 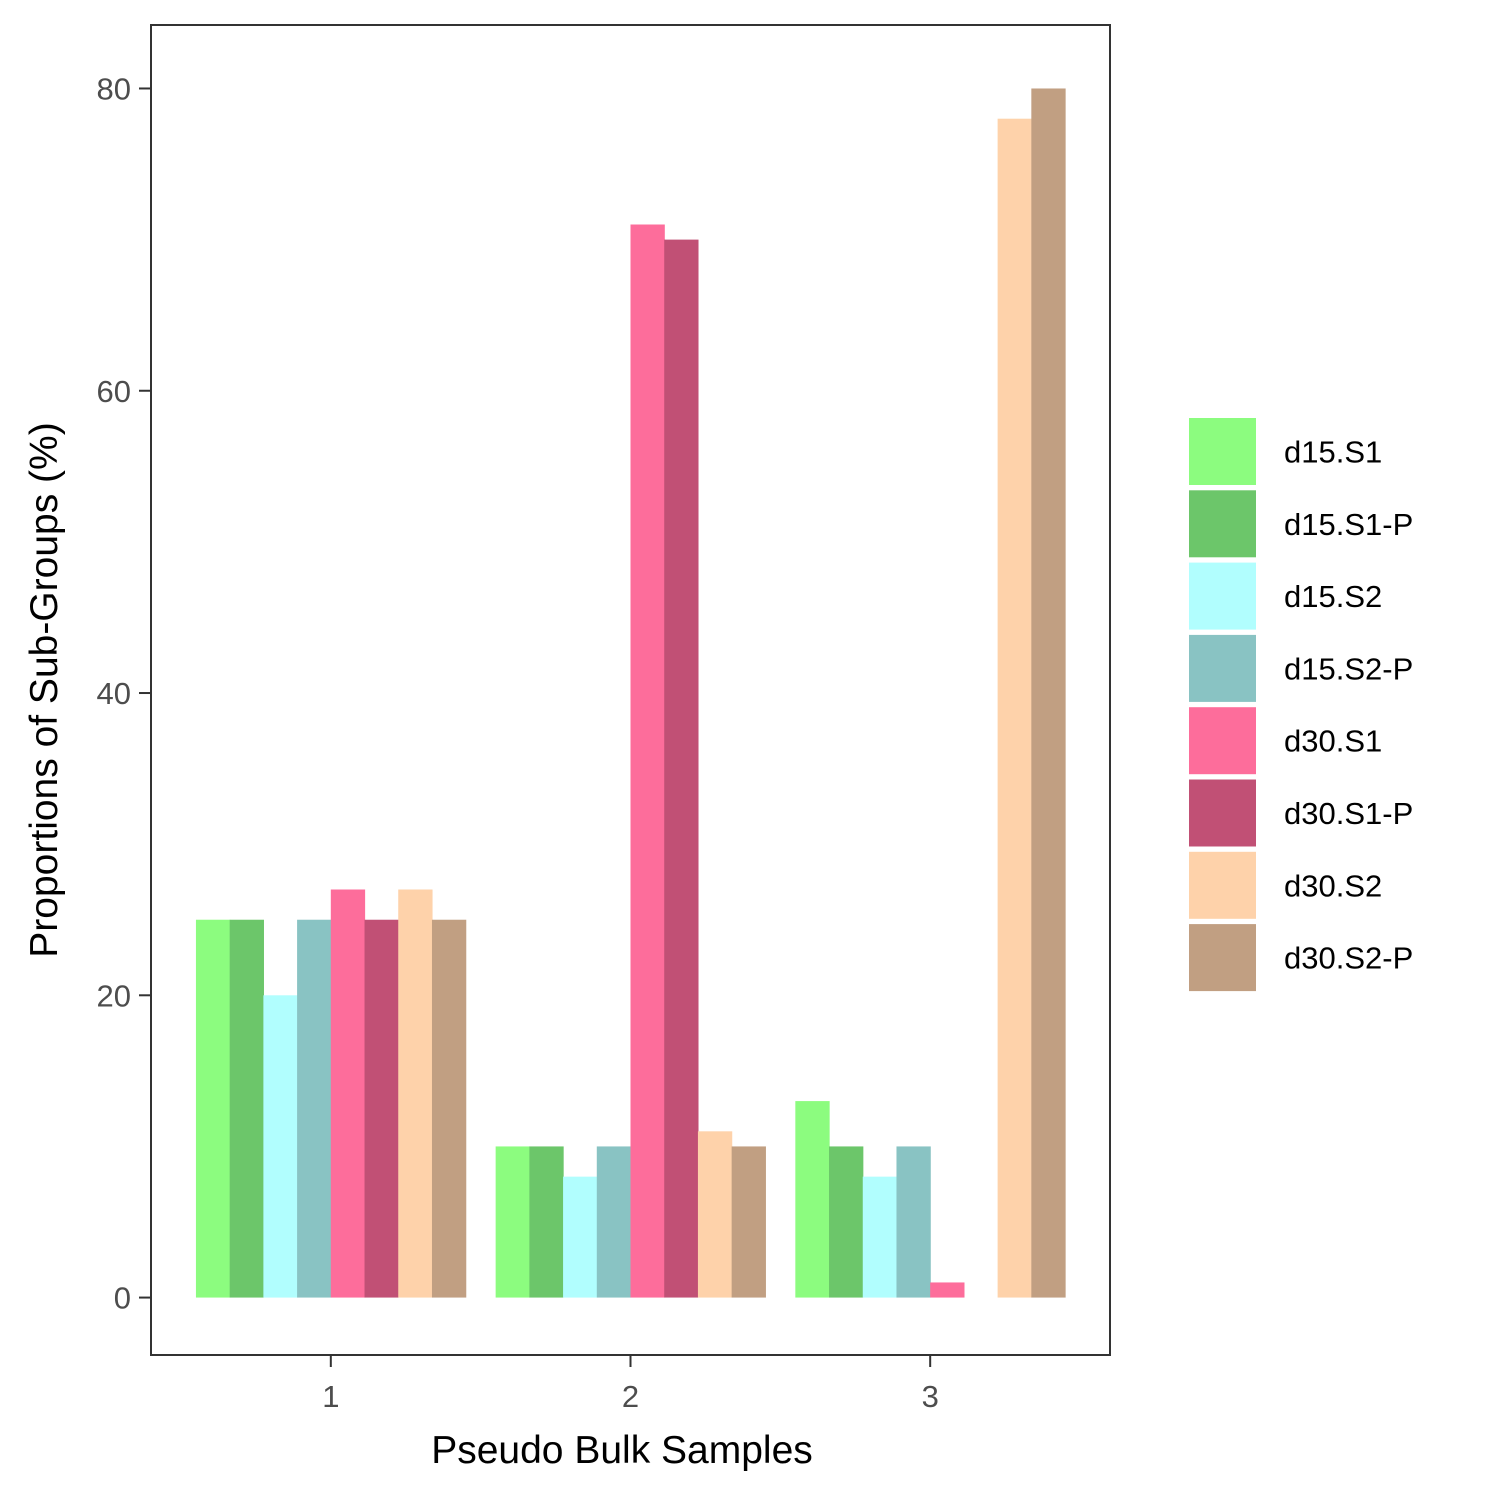 I want to click on legend-label: d30.S2, so click(x=1333, y=885).